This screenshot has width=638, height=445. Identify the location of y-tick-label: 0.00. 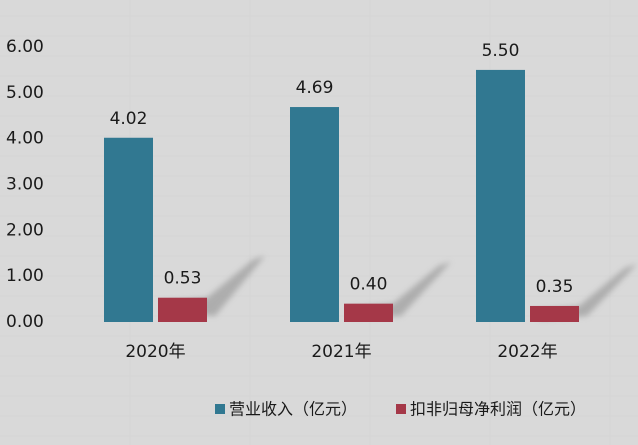
(25, 322).